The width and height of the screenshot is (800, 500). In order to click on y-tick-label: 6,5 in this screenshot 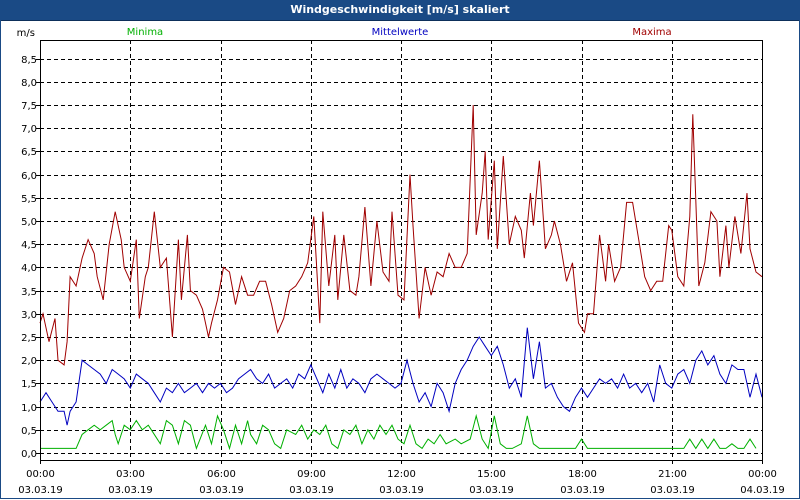, I will do `click(29, 152)`.